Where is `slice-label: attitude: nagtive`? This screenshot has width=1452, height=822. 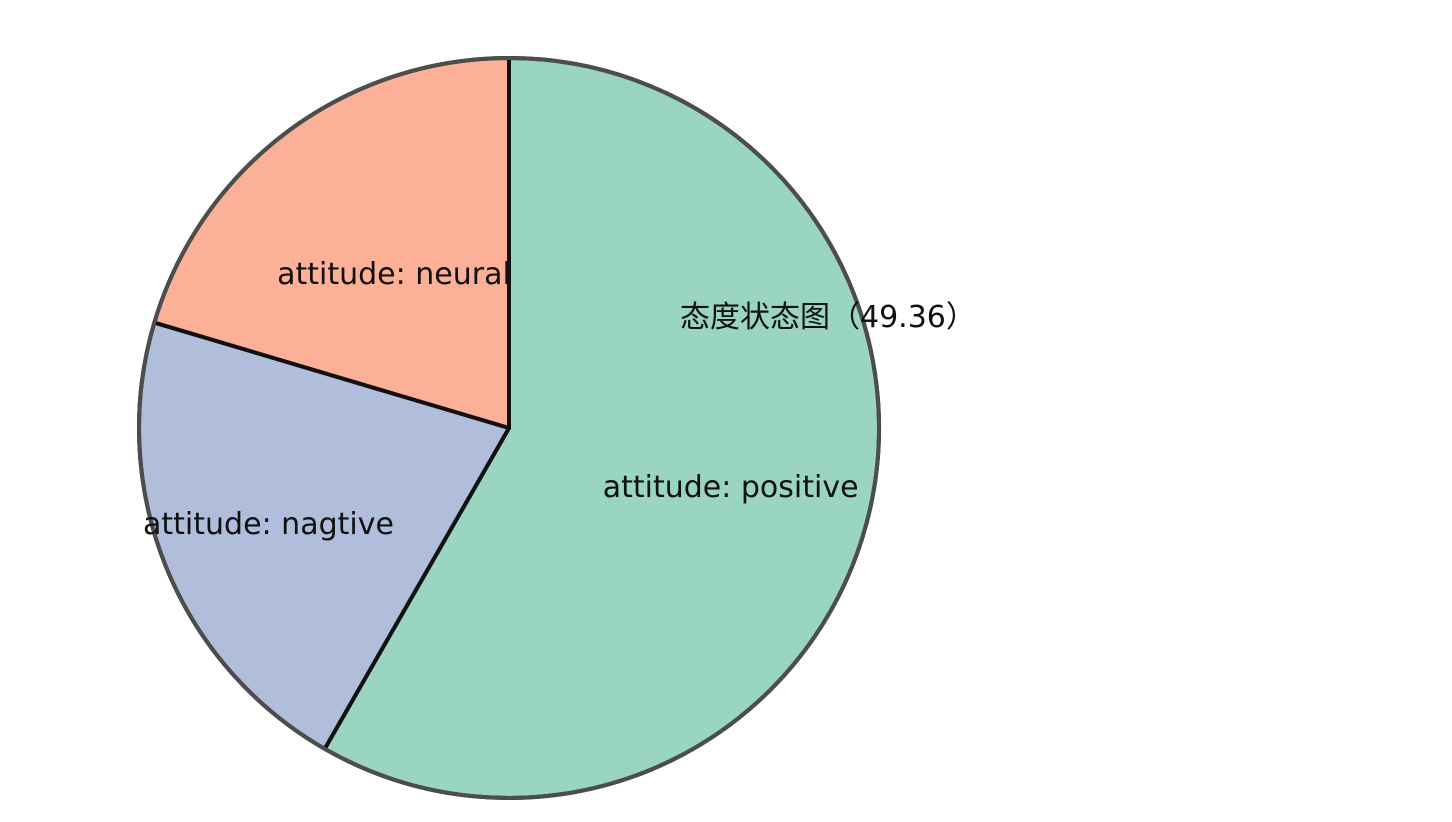
slice-label: attitude: nagtive is located at coordinates (268, 524).